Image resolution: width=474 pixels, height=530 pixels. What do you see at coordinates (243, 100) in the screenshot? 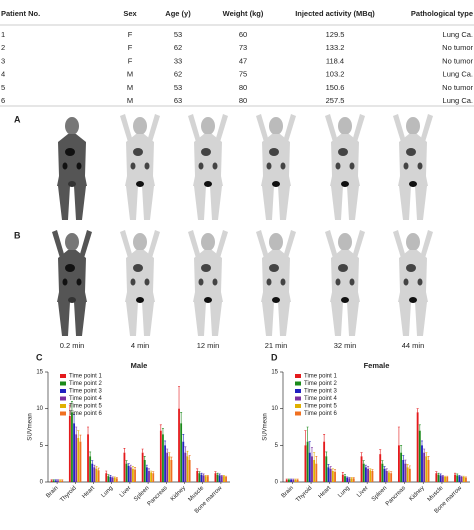
I see `table-cell: 80` at bounding box center [243, 100].